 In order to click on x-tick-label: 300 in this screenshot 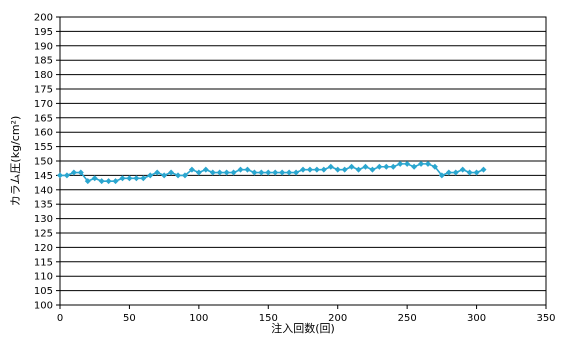, I will do `click(476, 318)`.